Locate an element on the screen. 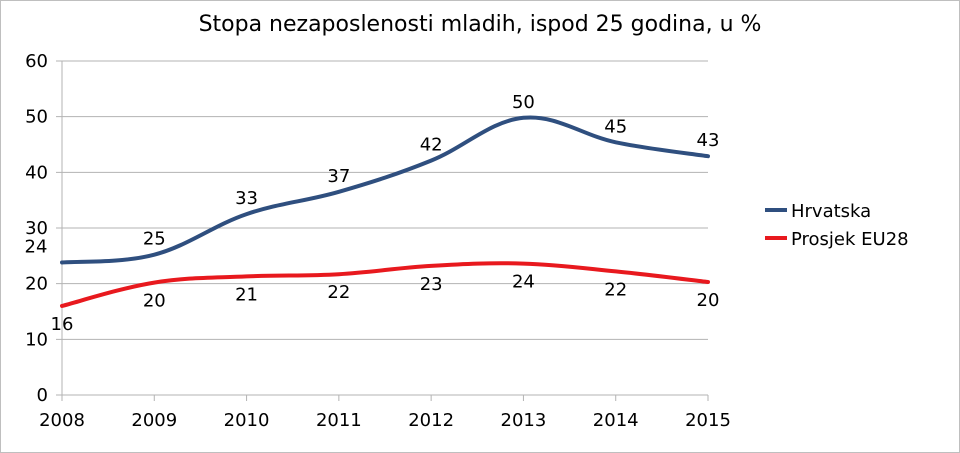 The width and height of the screenshot is (960, 453). y-tick-label: 60 is located at coordinates (36, 61).